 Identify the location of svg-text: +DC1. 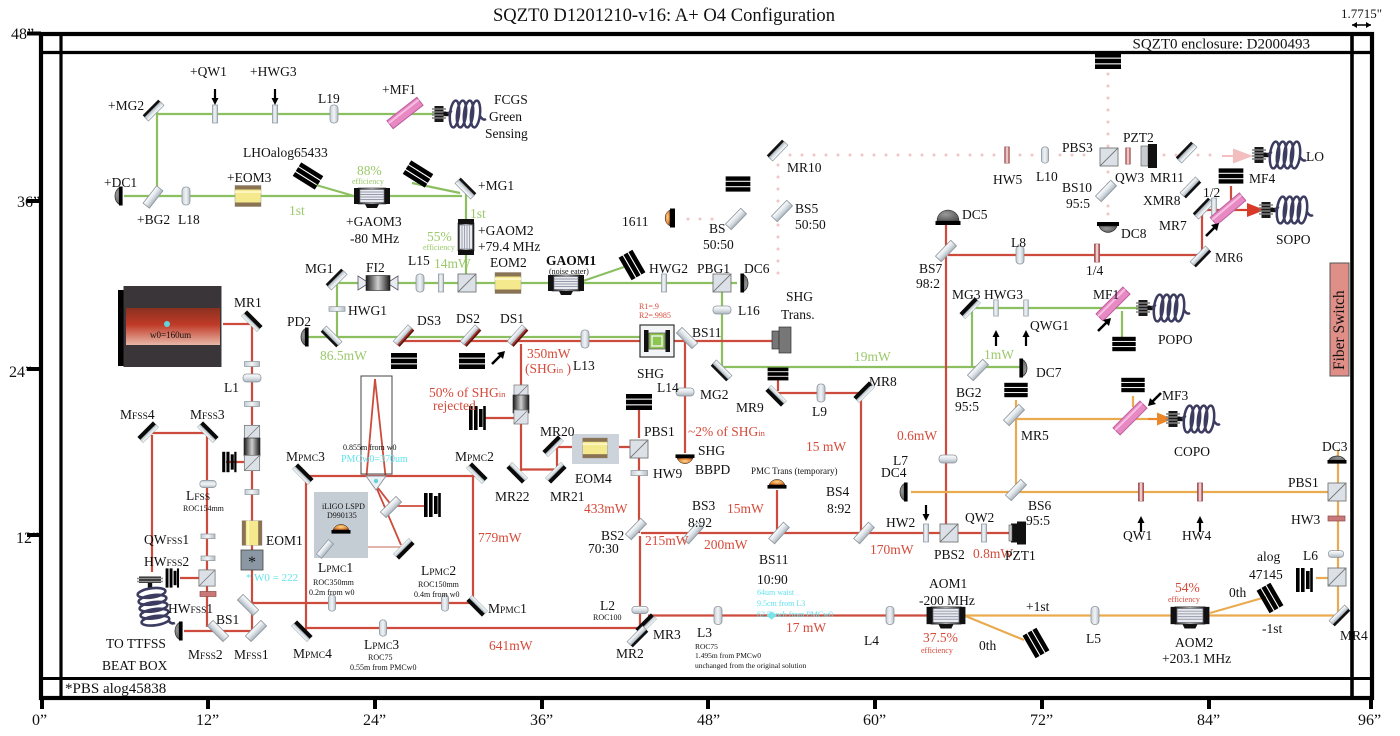
(120, 182).